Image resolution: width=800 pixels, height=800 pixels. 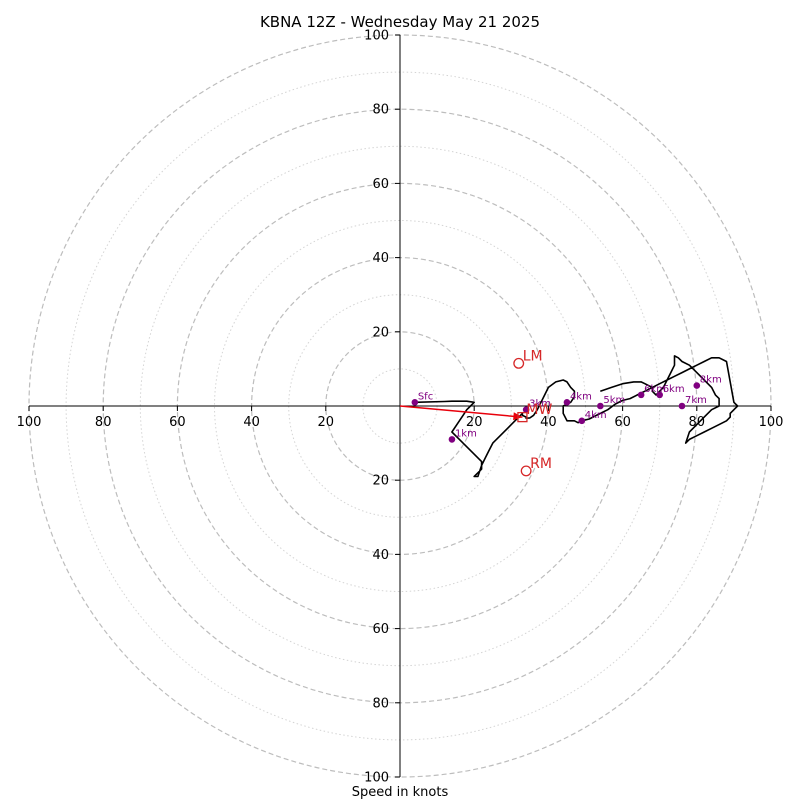 What do you see at coordinates (400, 792) in the screenshot?
I see `x-axis-label: Speed in knots` at bounding box center [400, 792].